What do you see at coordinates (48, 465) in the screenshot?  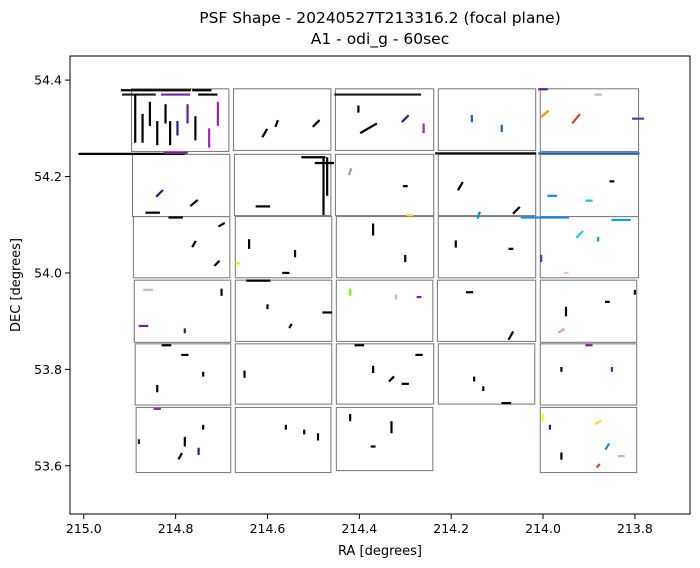 I see `y-tick-label: 53.6` at bounding box center [48, 465].